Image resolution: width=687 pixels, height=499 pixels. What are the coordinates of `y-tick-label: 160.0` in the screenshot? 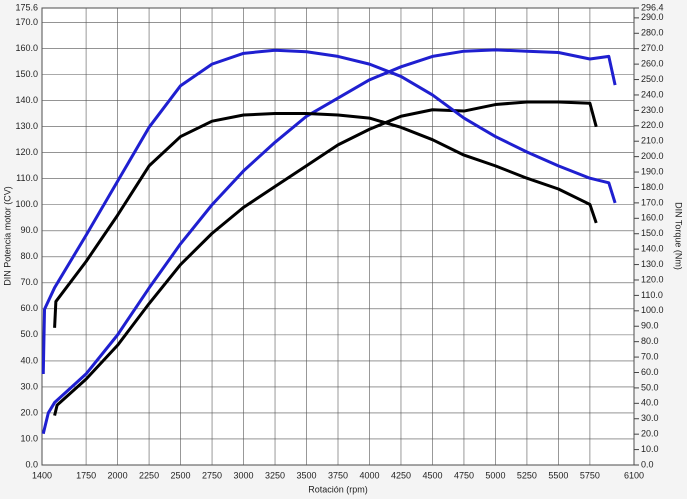 It's located at (26, 48).